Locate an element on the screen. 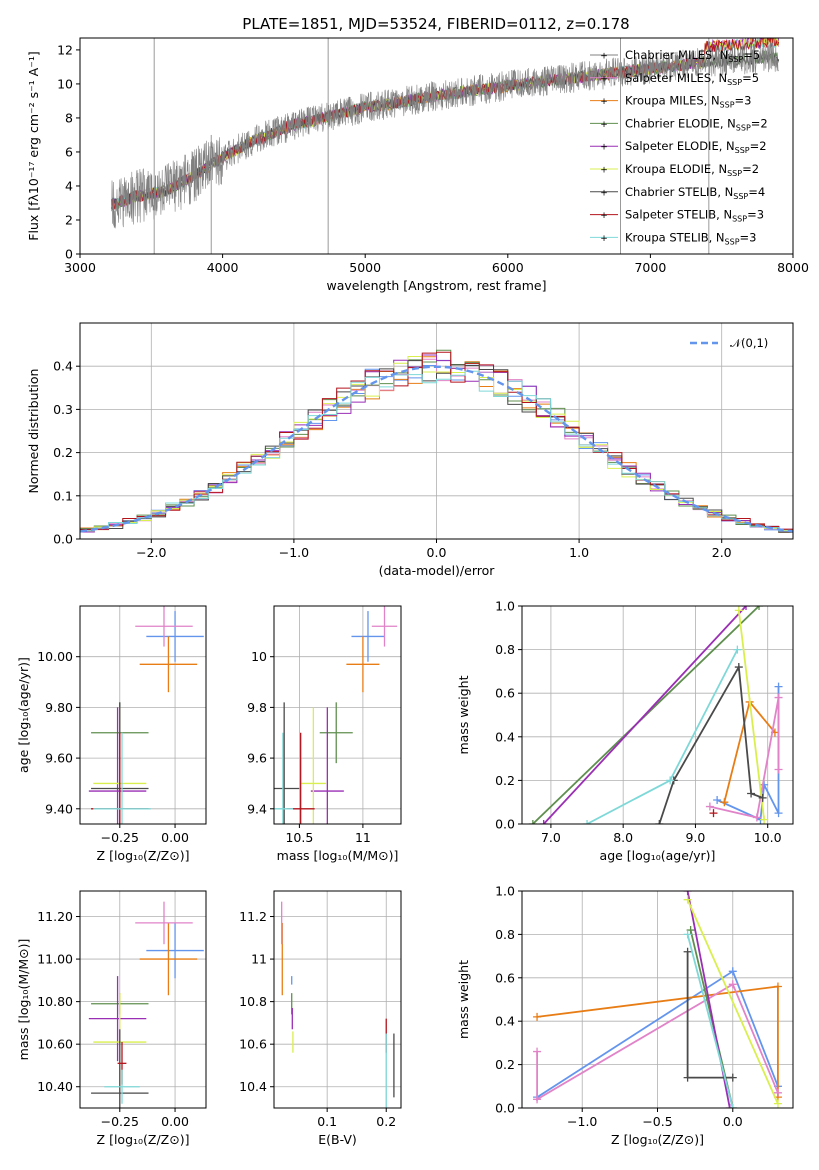 This screenshot has width=819, height=1170. age-vs-mass-panel: 10.5 11 9.4 9.6 9.8 10 mass [log₁₀(M/M⊙)] is located at coordinates (324, 734).